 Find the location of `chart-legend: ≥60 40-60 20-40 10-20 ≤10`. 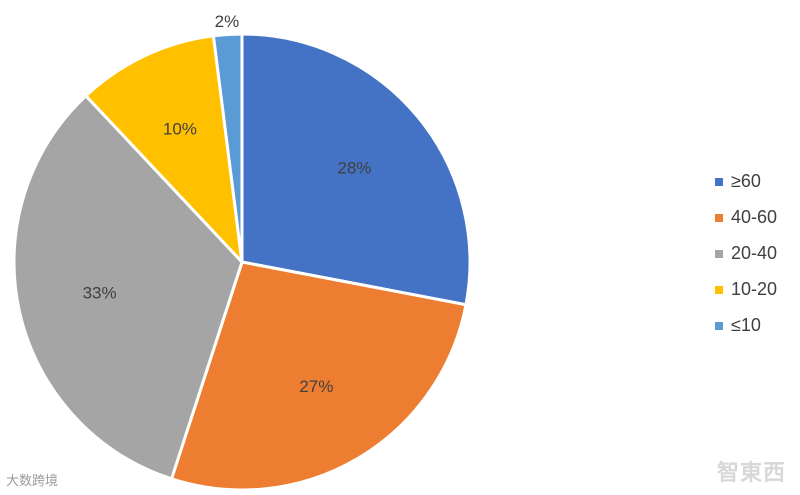

chart-legend: ≥60 40-60 20-40 10-20 ≤10 is located at coordinates (746, 253).